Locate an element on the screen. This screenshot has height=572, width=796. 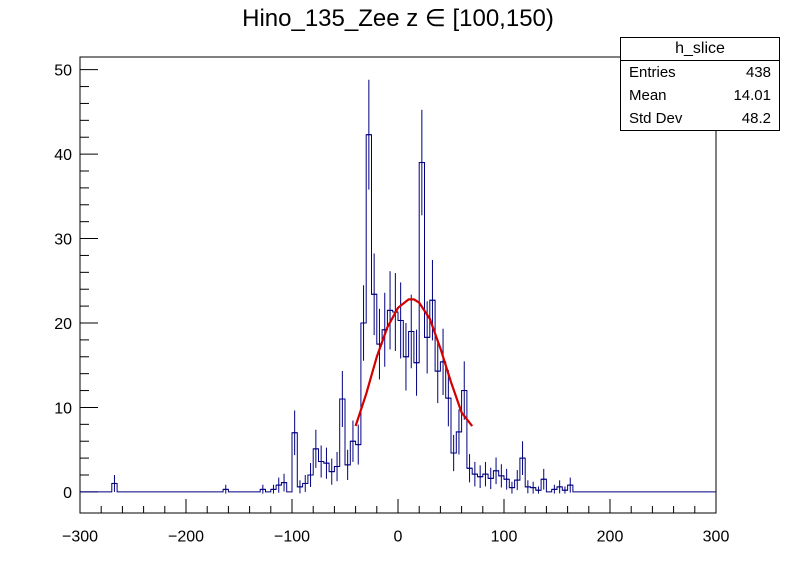
y-tick-label: 40 is located at coordinates (63, 155).